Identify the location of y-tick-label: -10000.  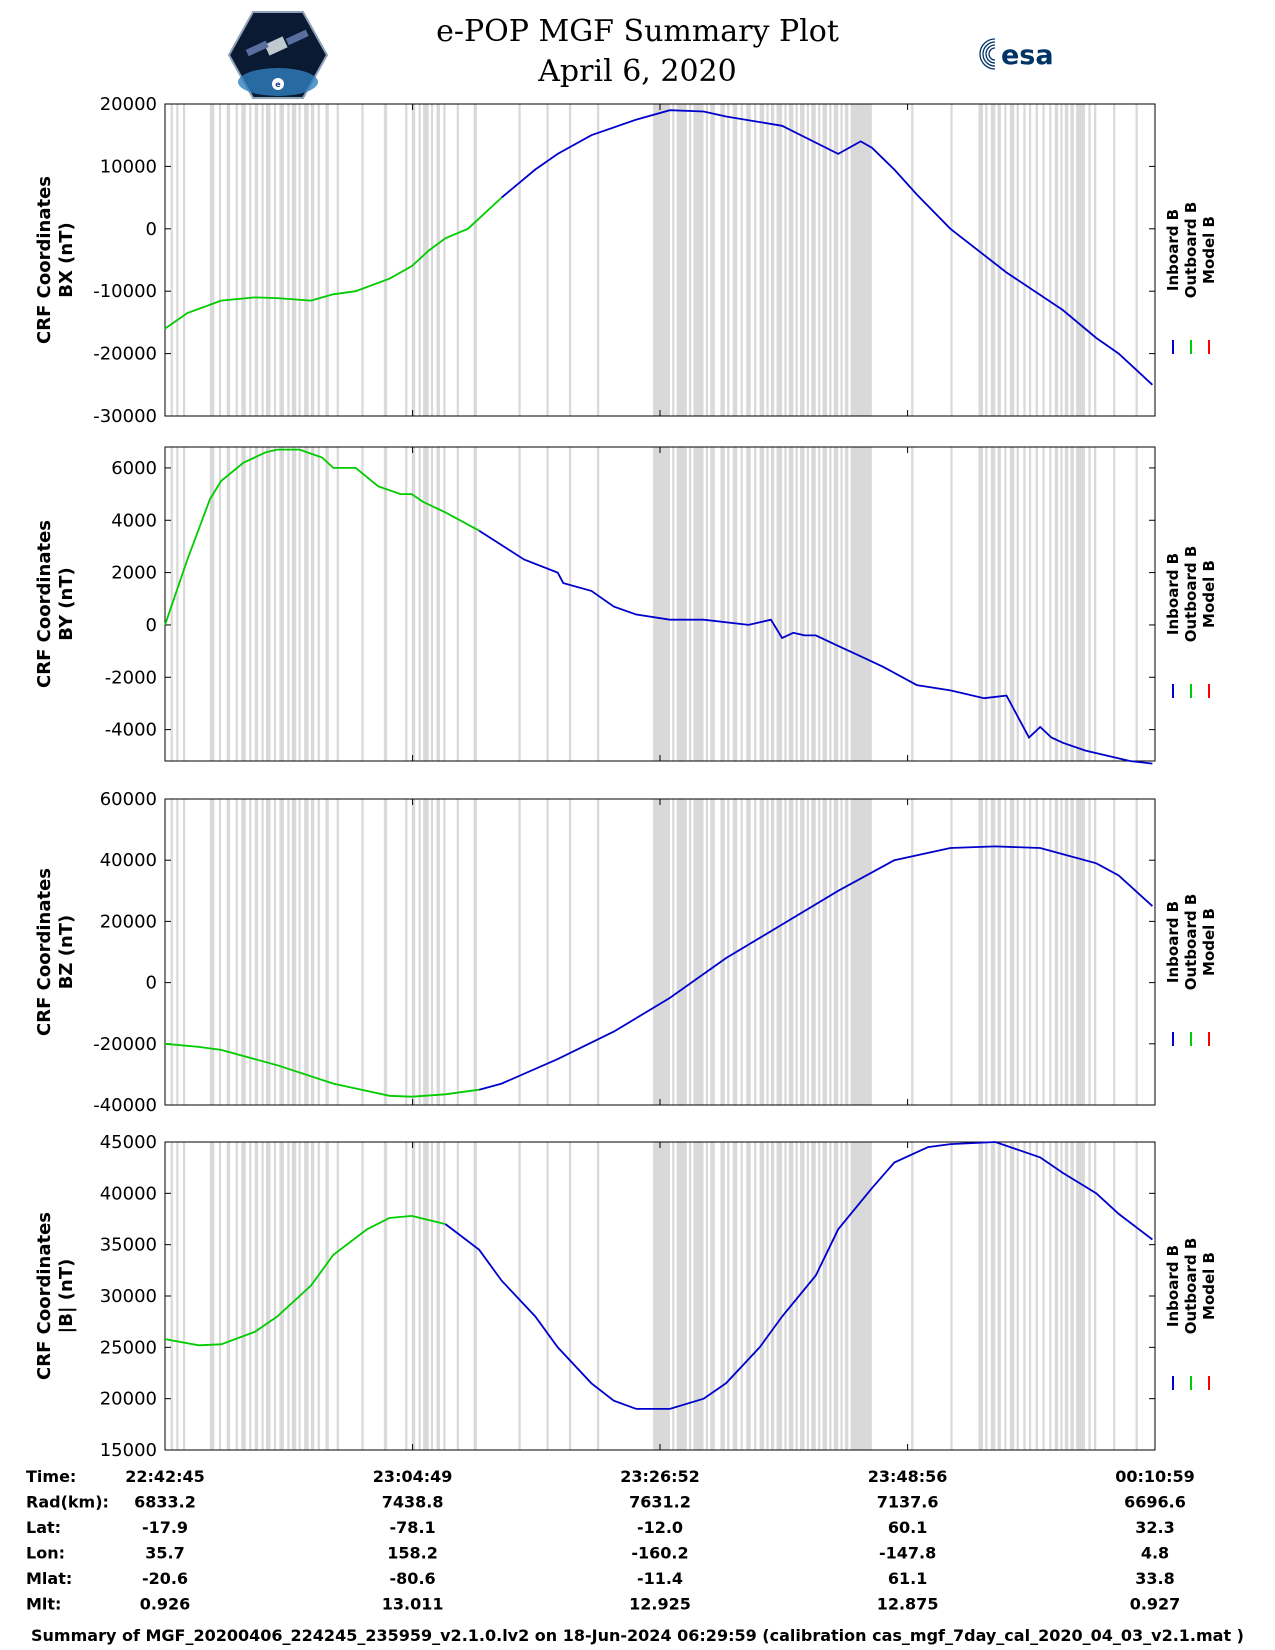
(125, 291).